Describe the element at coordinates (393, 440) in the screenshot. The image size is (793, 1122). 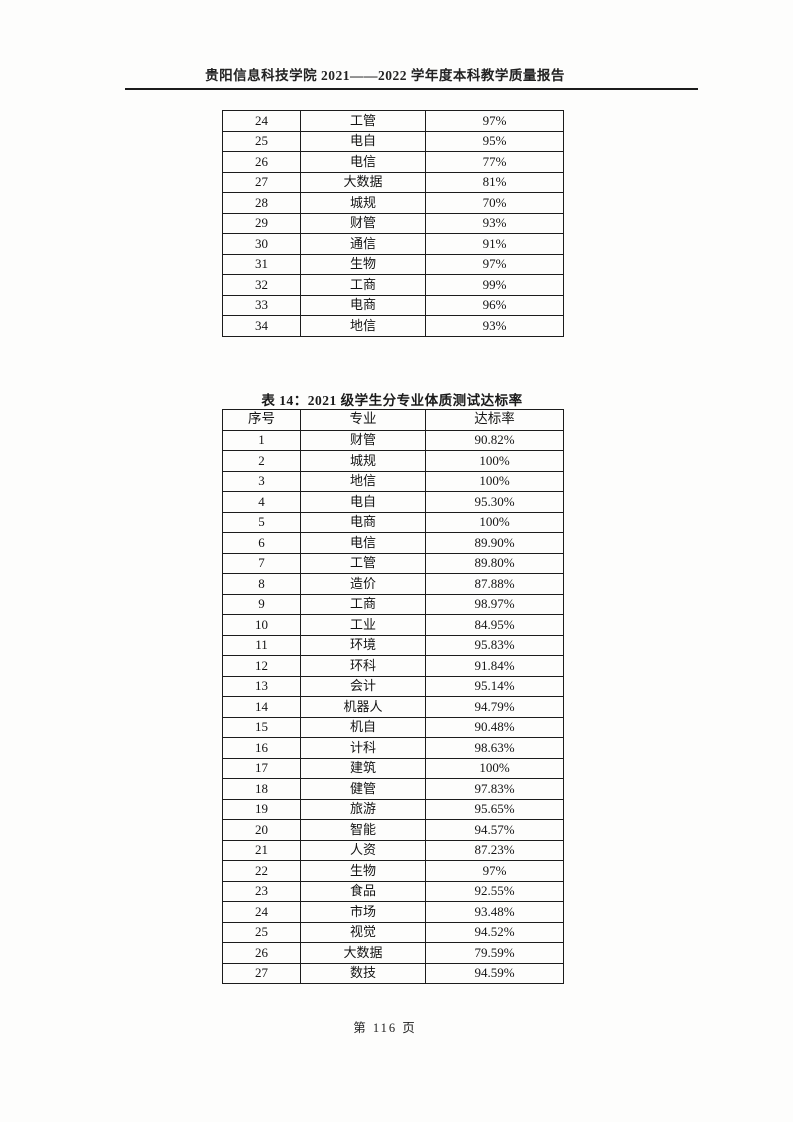
I see `table-row: 1 财管 90.82%` at that location.